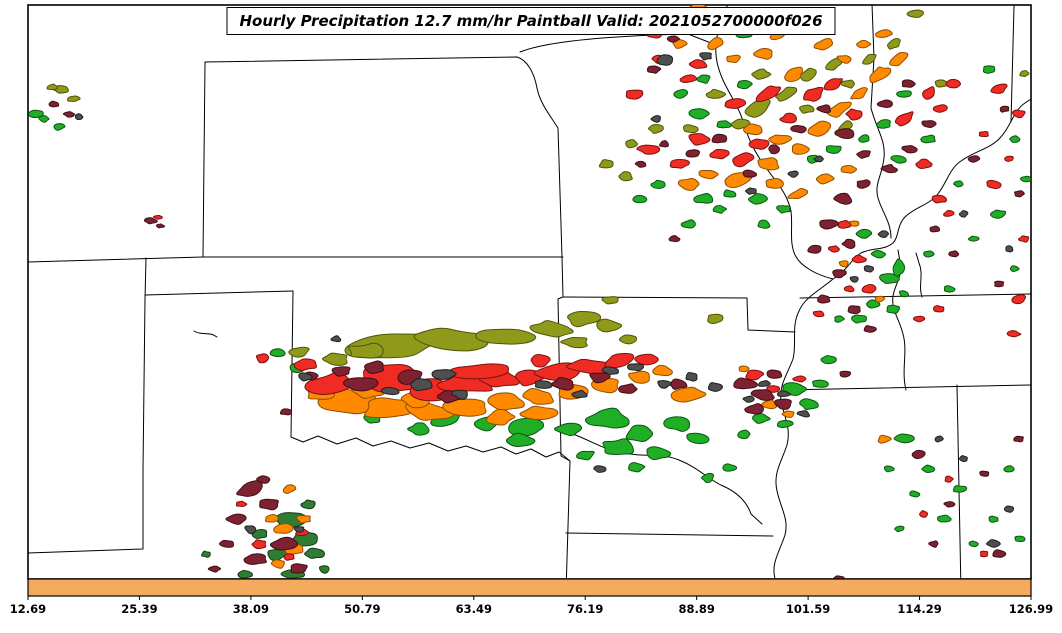 Image resolution: width=1062 pixels, height=633 pixels. Describe the element at coordinates (28, 609) in the screenshot. I see `colorbar-tick-label: 12.69` at that location.